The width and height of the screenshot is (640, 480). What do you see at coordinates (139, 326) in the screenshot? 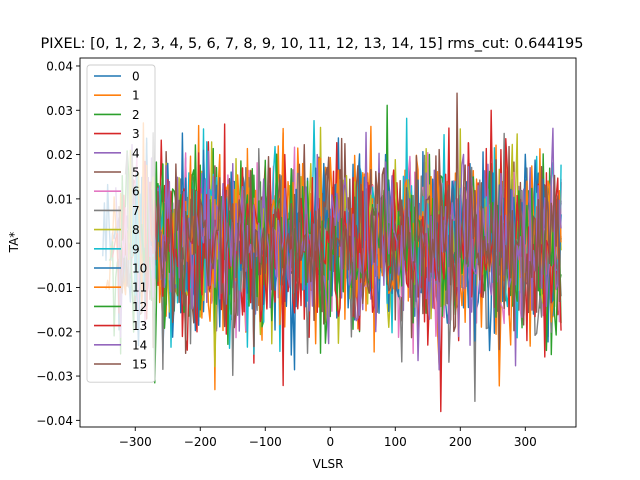
I see `legend-label: 13` at bounding box center [139, 326].